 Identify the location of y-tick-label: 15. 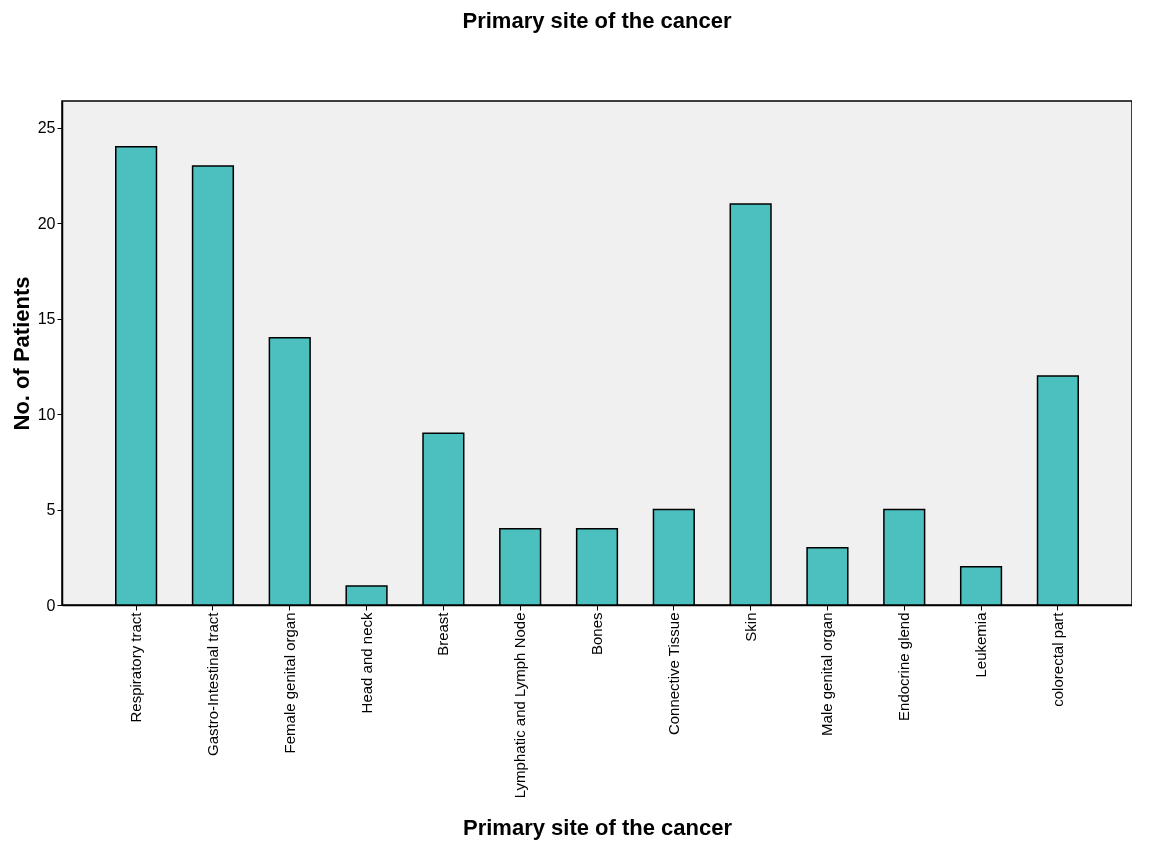
(46, 319).